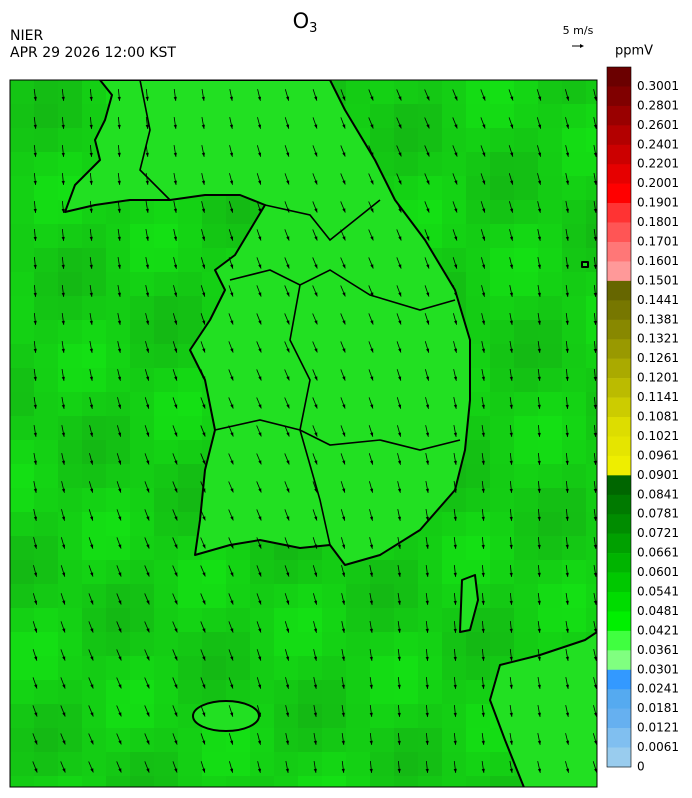 This screenshot has height=798, width=692. What do you see at coordinates (658, 514) in the screenshot?
I see `colorbar-label: 0.0781` at bounding box center [658, 514].